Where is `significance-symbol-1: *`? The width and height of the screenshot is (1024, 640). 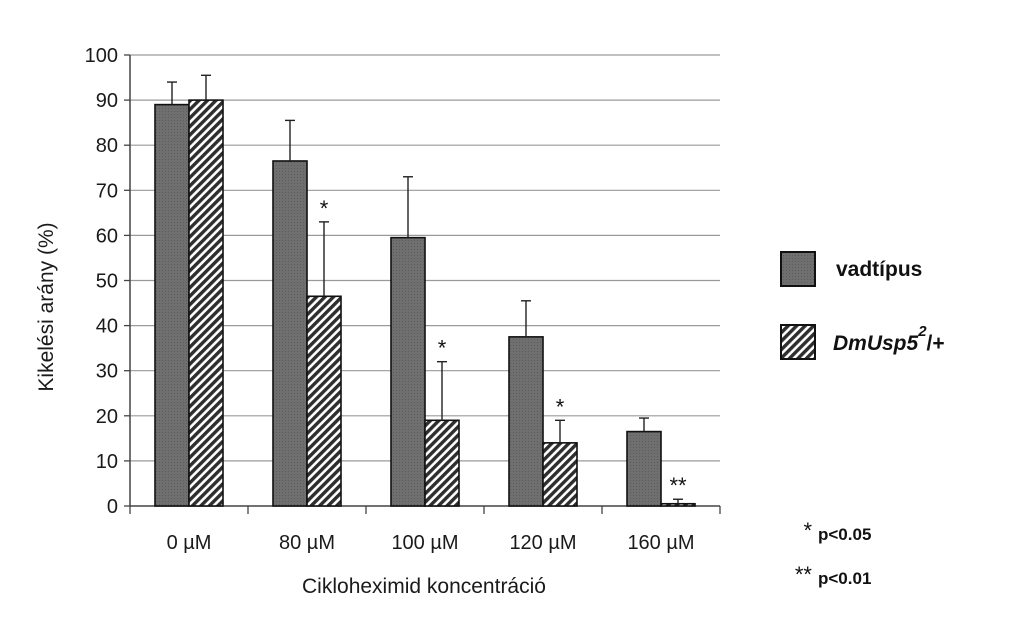
significance-symbol-1: * is located at coordinates (807, 530).